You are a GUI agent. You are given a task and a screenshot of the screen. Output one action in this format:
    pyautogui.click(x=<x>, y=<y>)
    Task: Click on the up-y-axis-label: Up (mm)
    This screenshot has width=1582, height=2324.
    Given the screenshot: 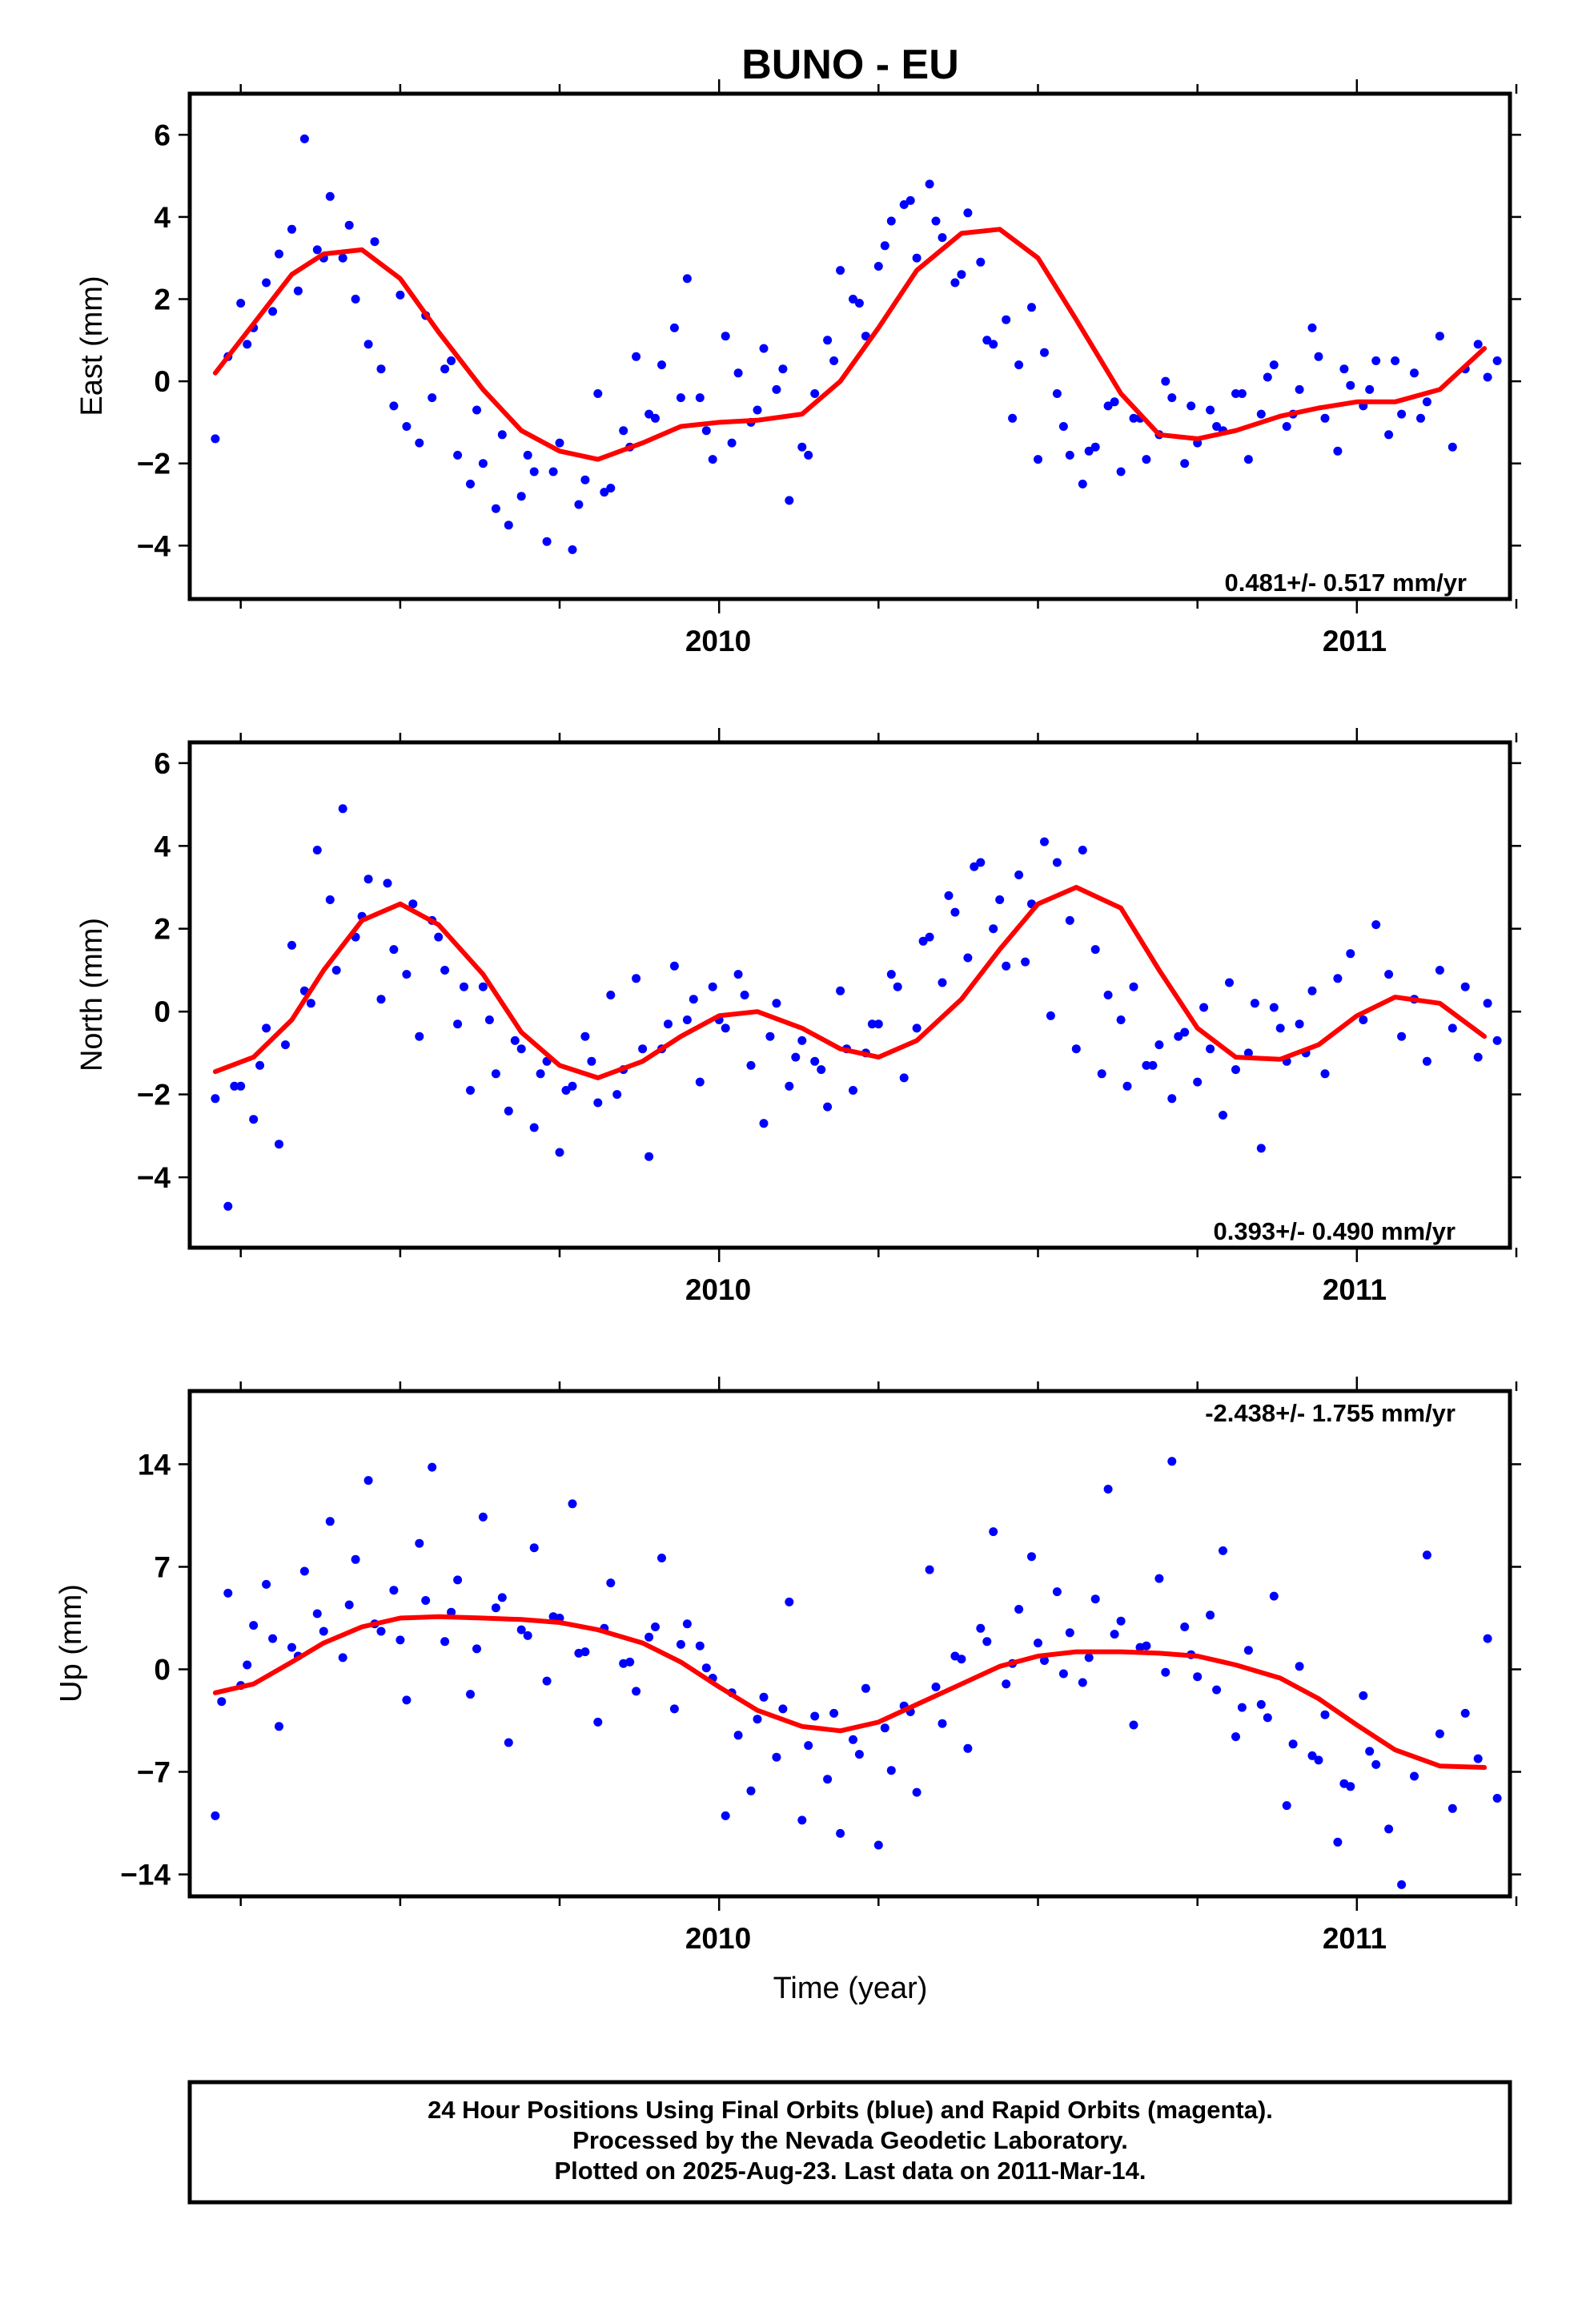 What is the action you would take?
    pyautogui.click(x=71, y=1644)
    